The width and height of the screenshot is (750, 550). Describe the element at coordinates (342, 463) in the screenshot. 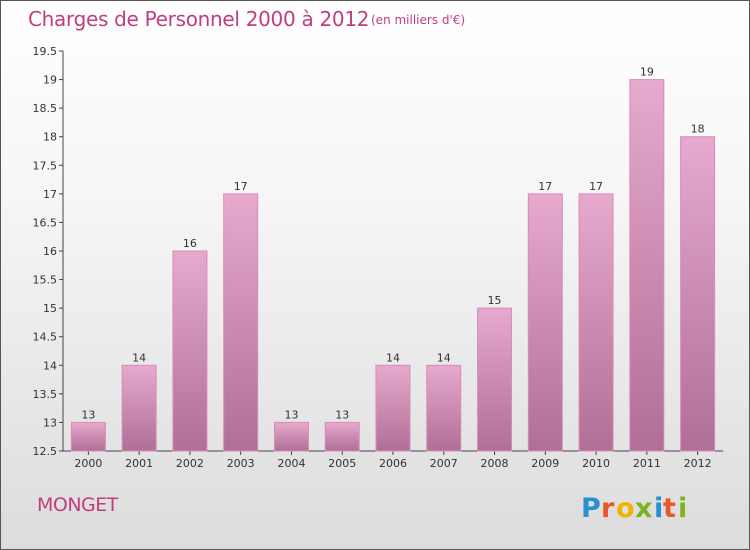

I see `x-tick-label: 2005` at that location.